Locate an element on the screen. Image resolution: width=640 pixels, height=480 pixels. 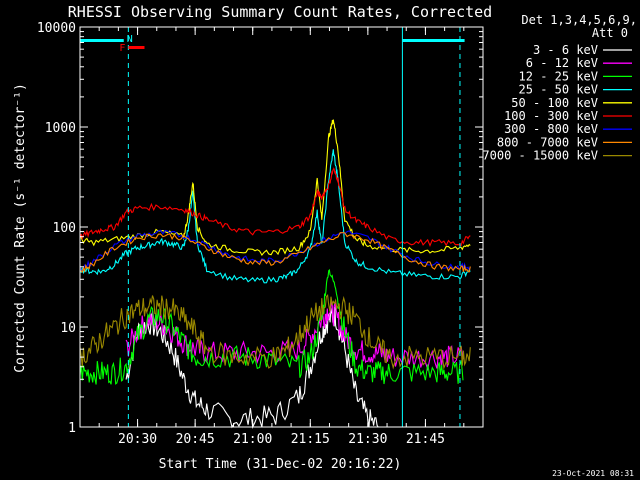
x-tick-label-2: 21:00 is located at coordinates (252, 439).